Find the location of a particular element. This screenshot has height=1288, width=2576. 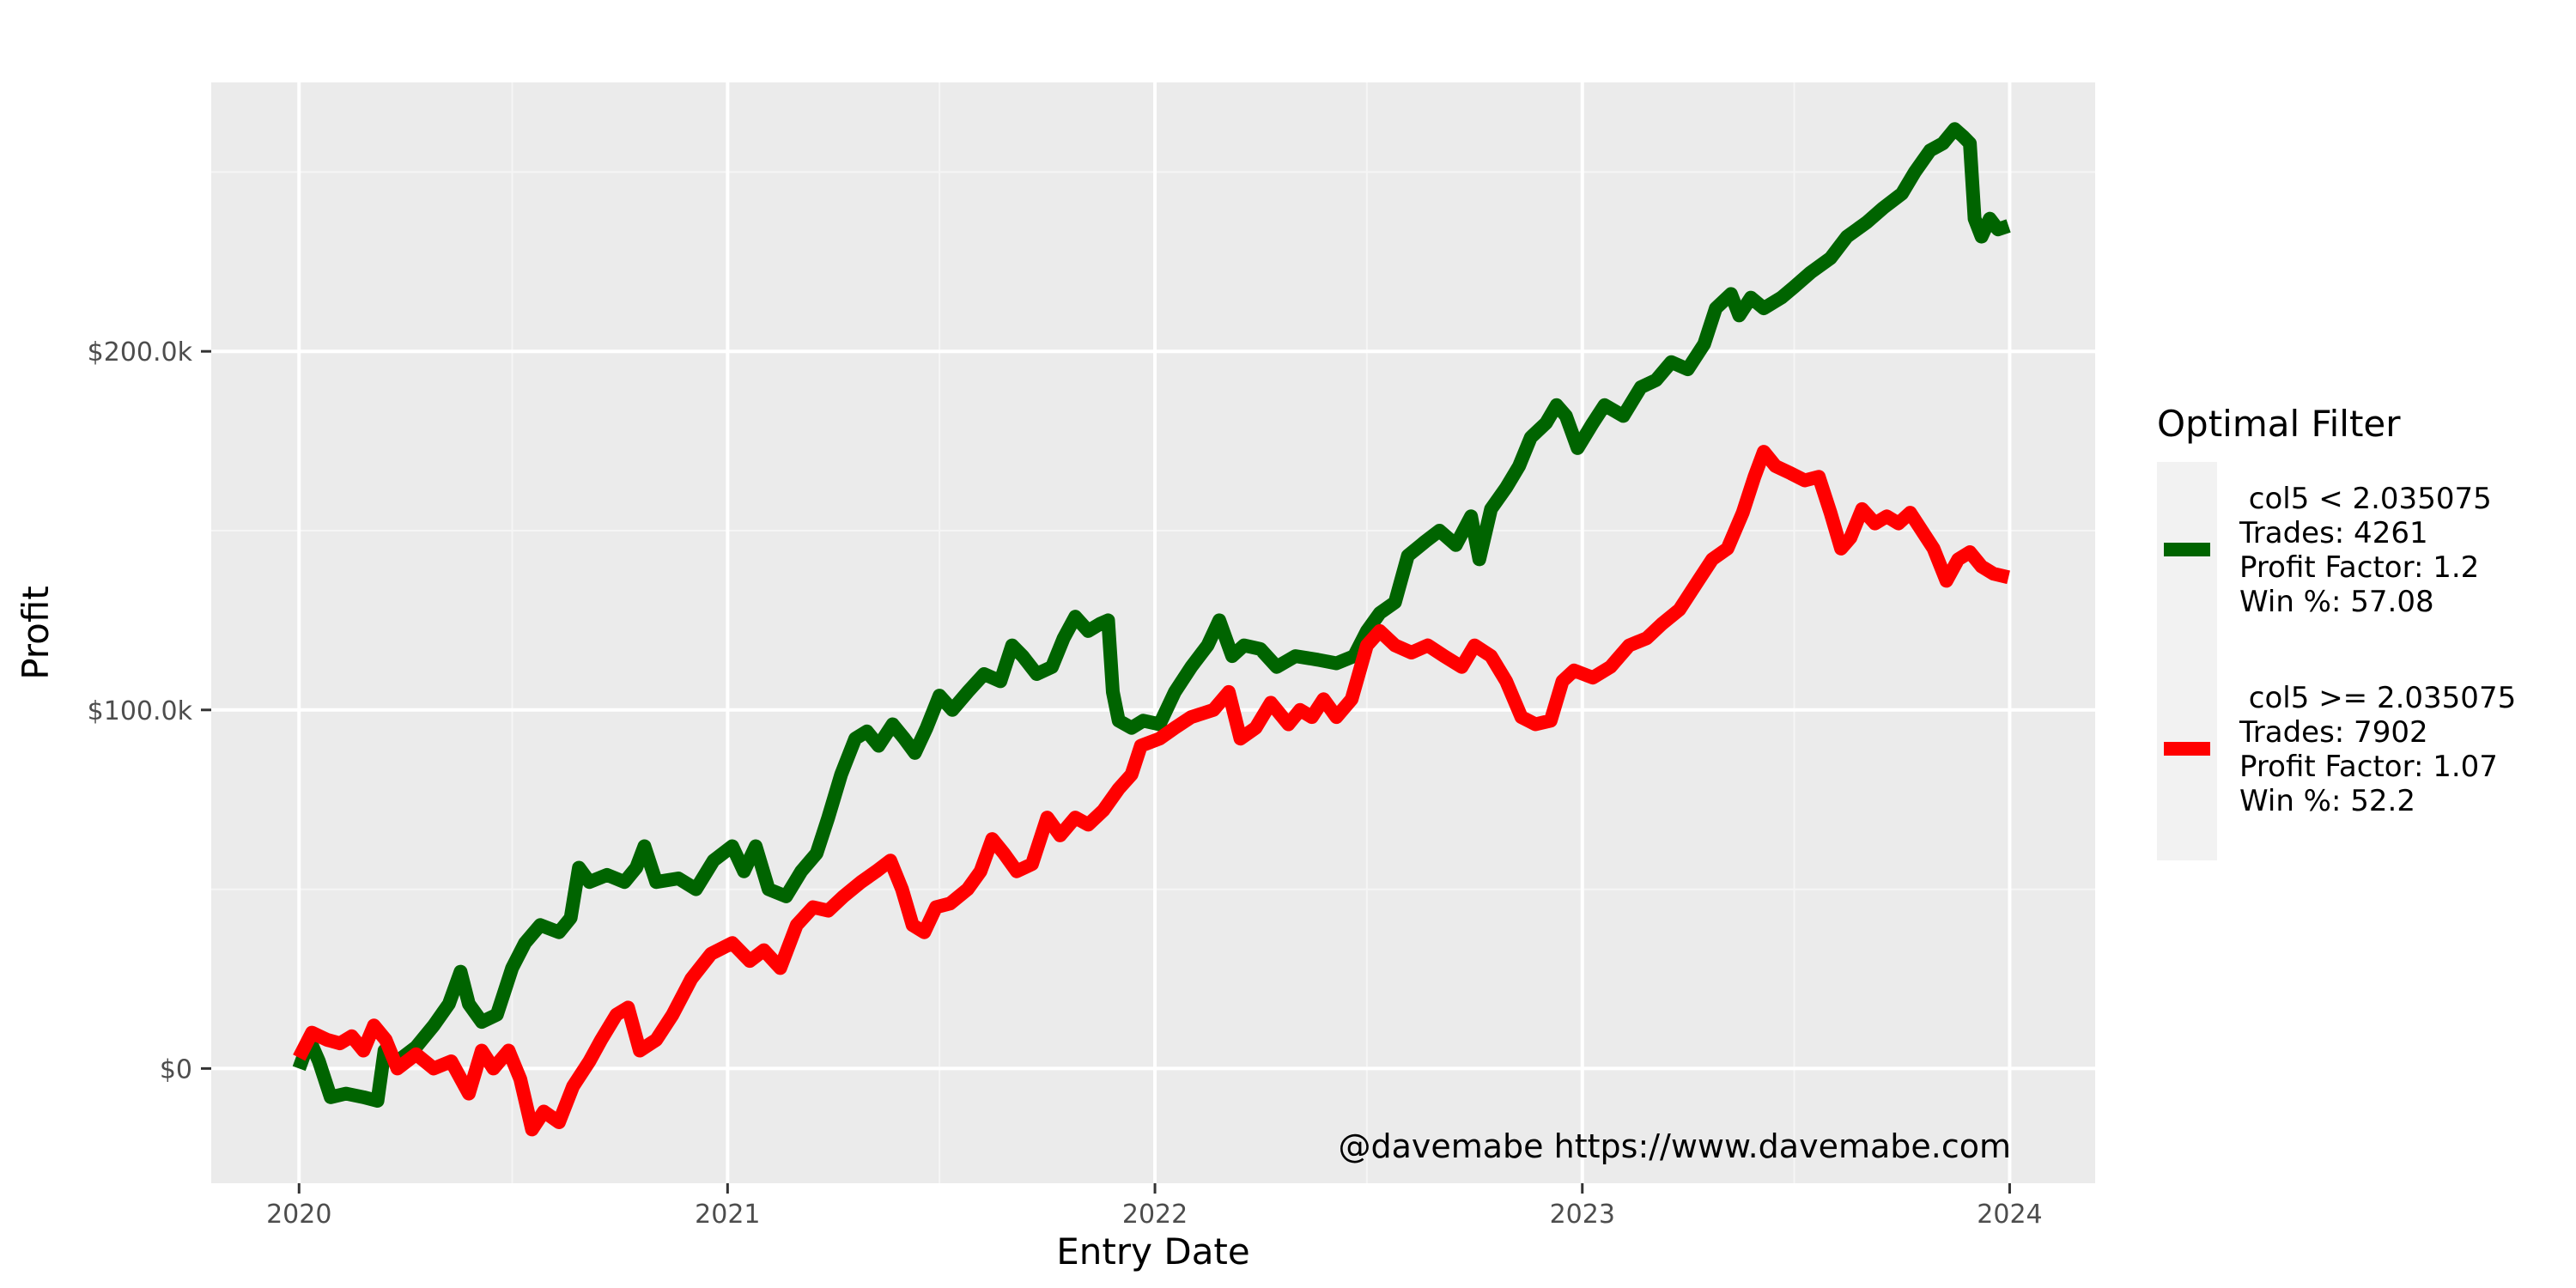

x-tick-label: 2020 is located at coordinates (298, 1215).